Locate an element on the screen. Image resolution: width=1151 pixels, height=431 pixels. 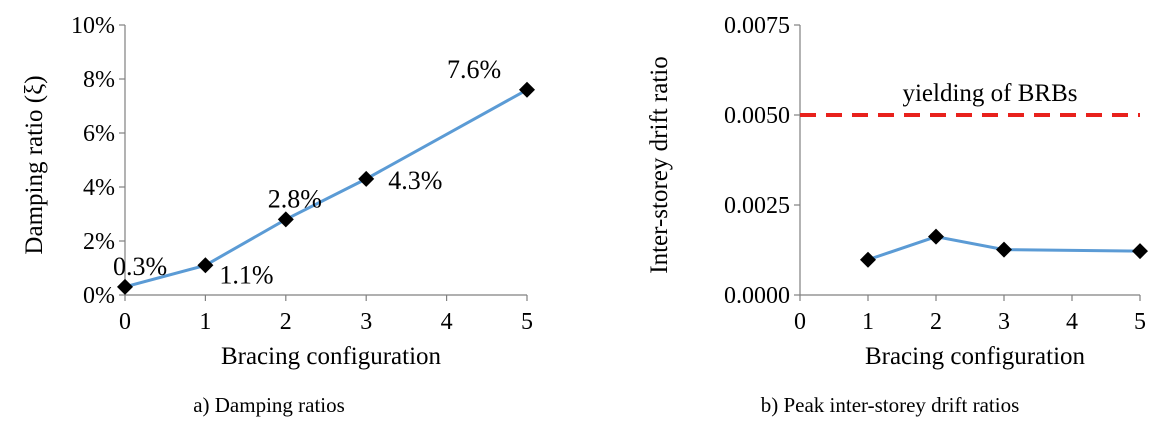
y-tick-label: 0.0050 is located at coordinates (757, 116).